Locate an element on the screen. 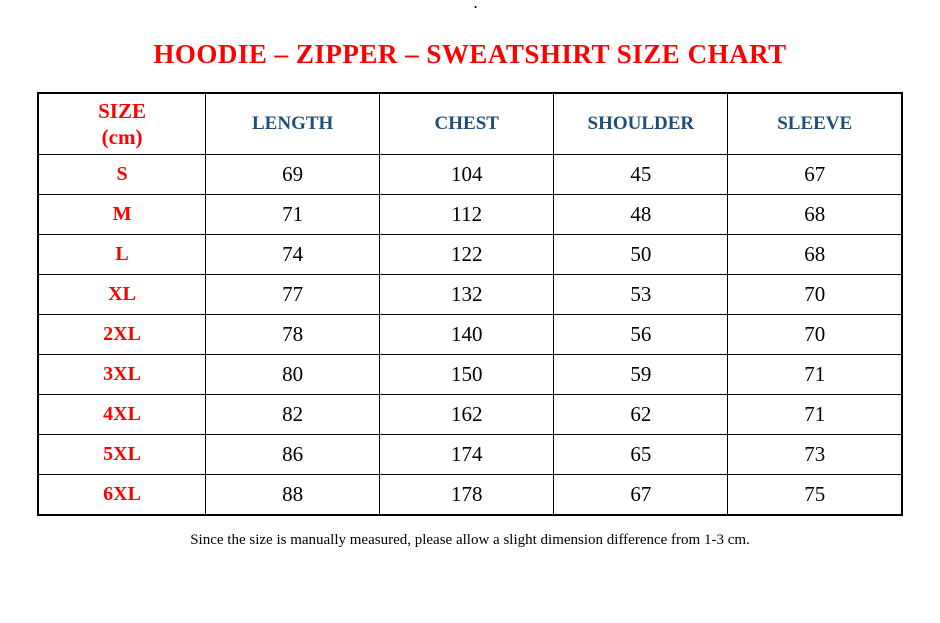 The image size is (940, 623). size-cell: 3XL is located at coordinates (122, 374).